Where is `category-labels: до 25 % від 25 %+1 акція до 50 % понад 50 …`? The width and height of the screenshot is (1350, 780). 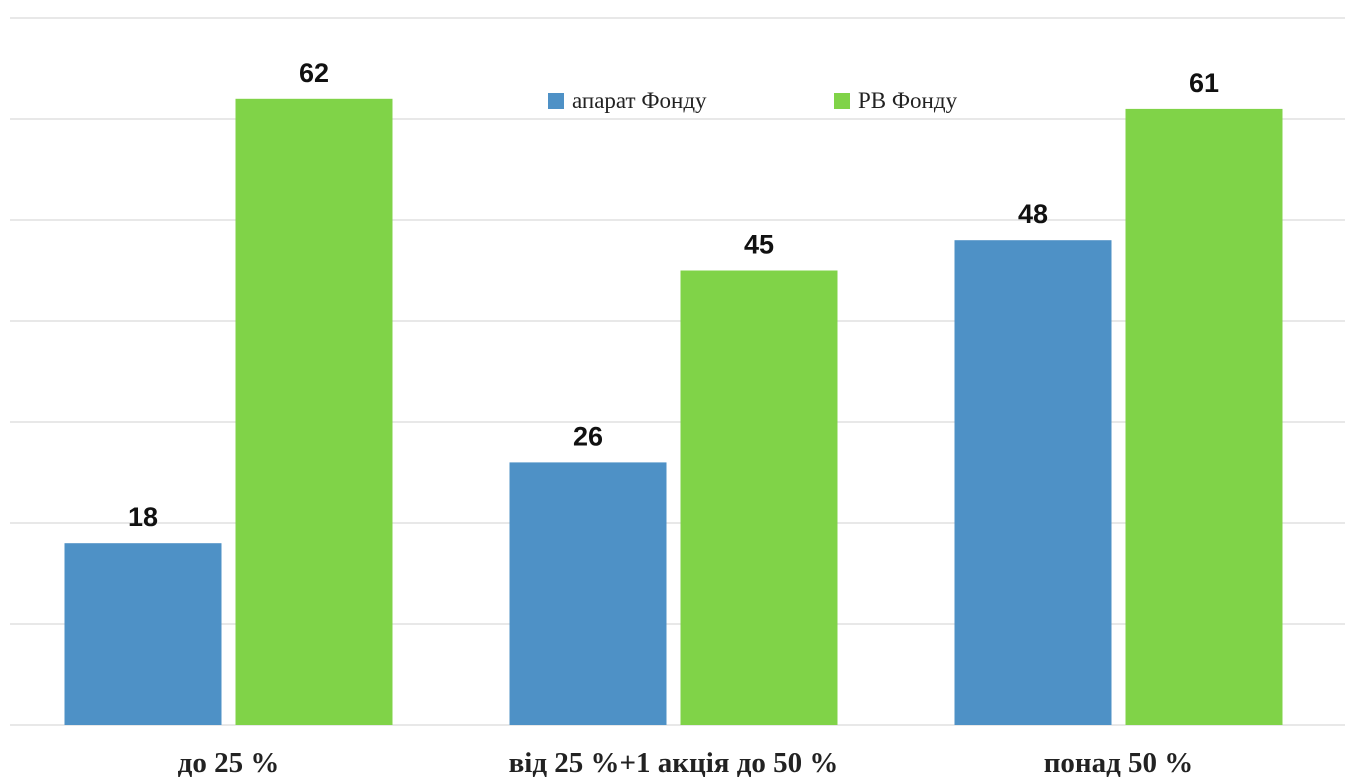
category-labels: до 25 % від 25 %+1 акція до 50 % понад 50 … is located at coordinates (686, 763).